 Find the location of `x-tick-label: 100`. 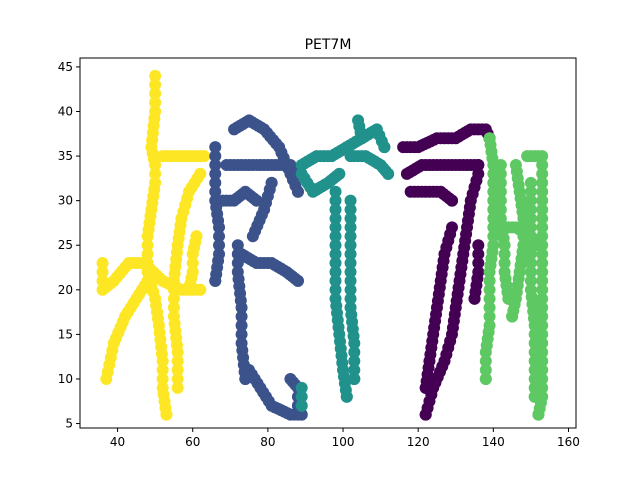

x-tick-label: 100 is located at coordinates (343, 442).